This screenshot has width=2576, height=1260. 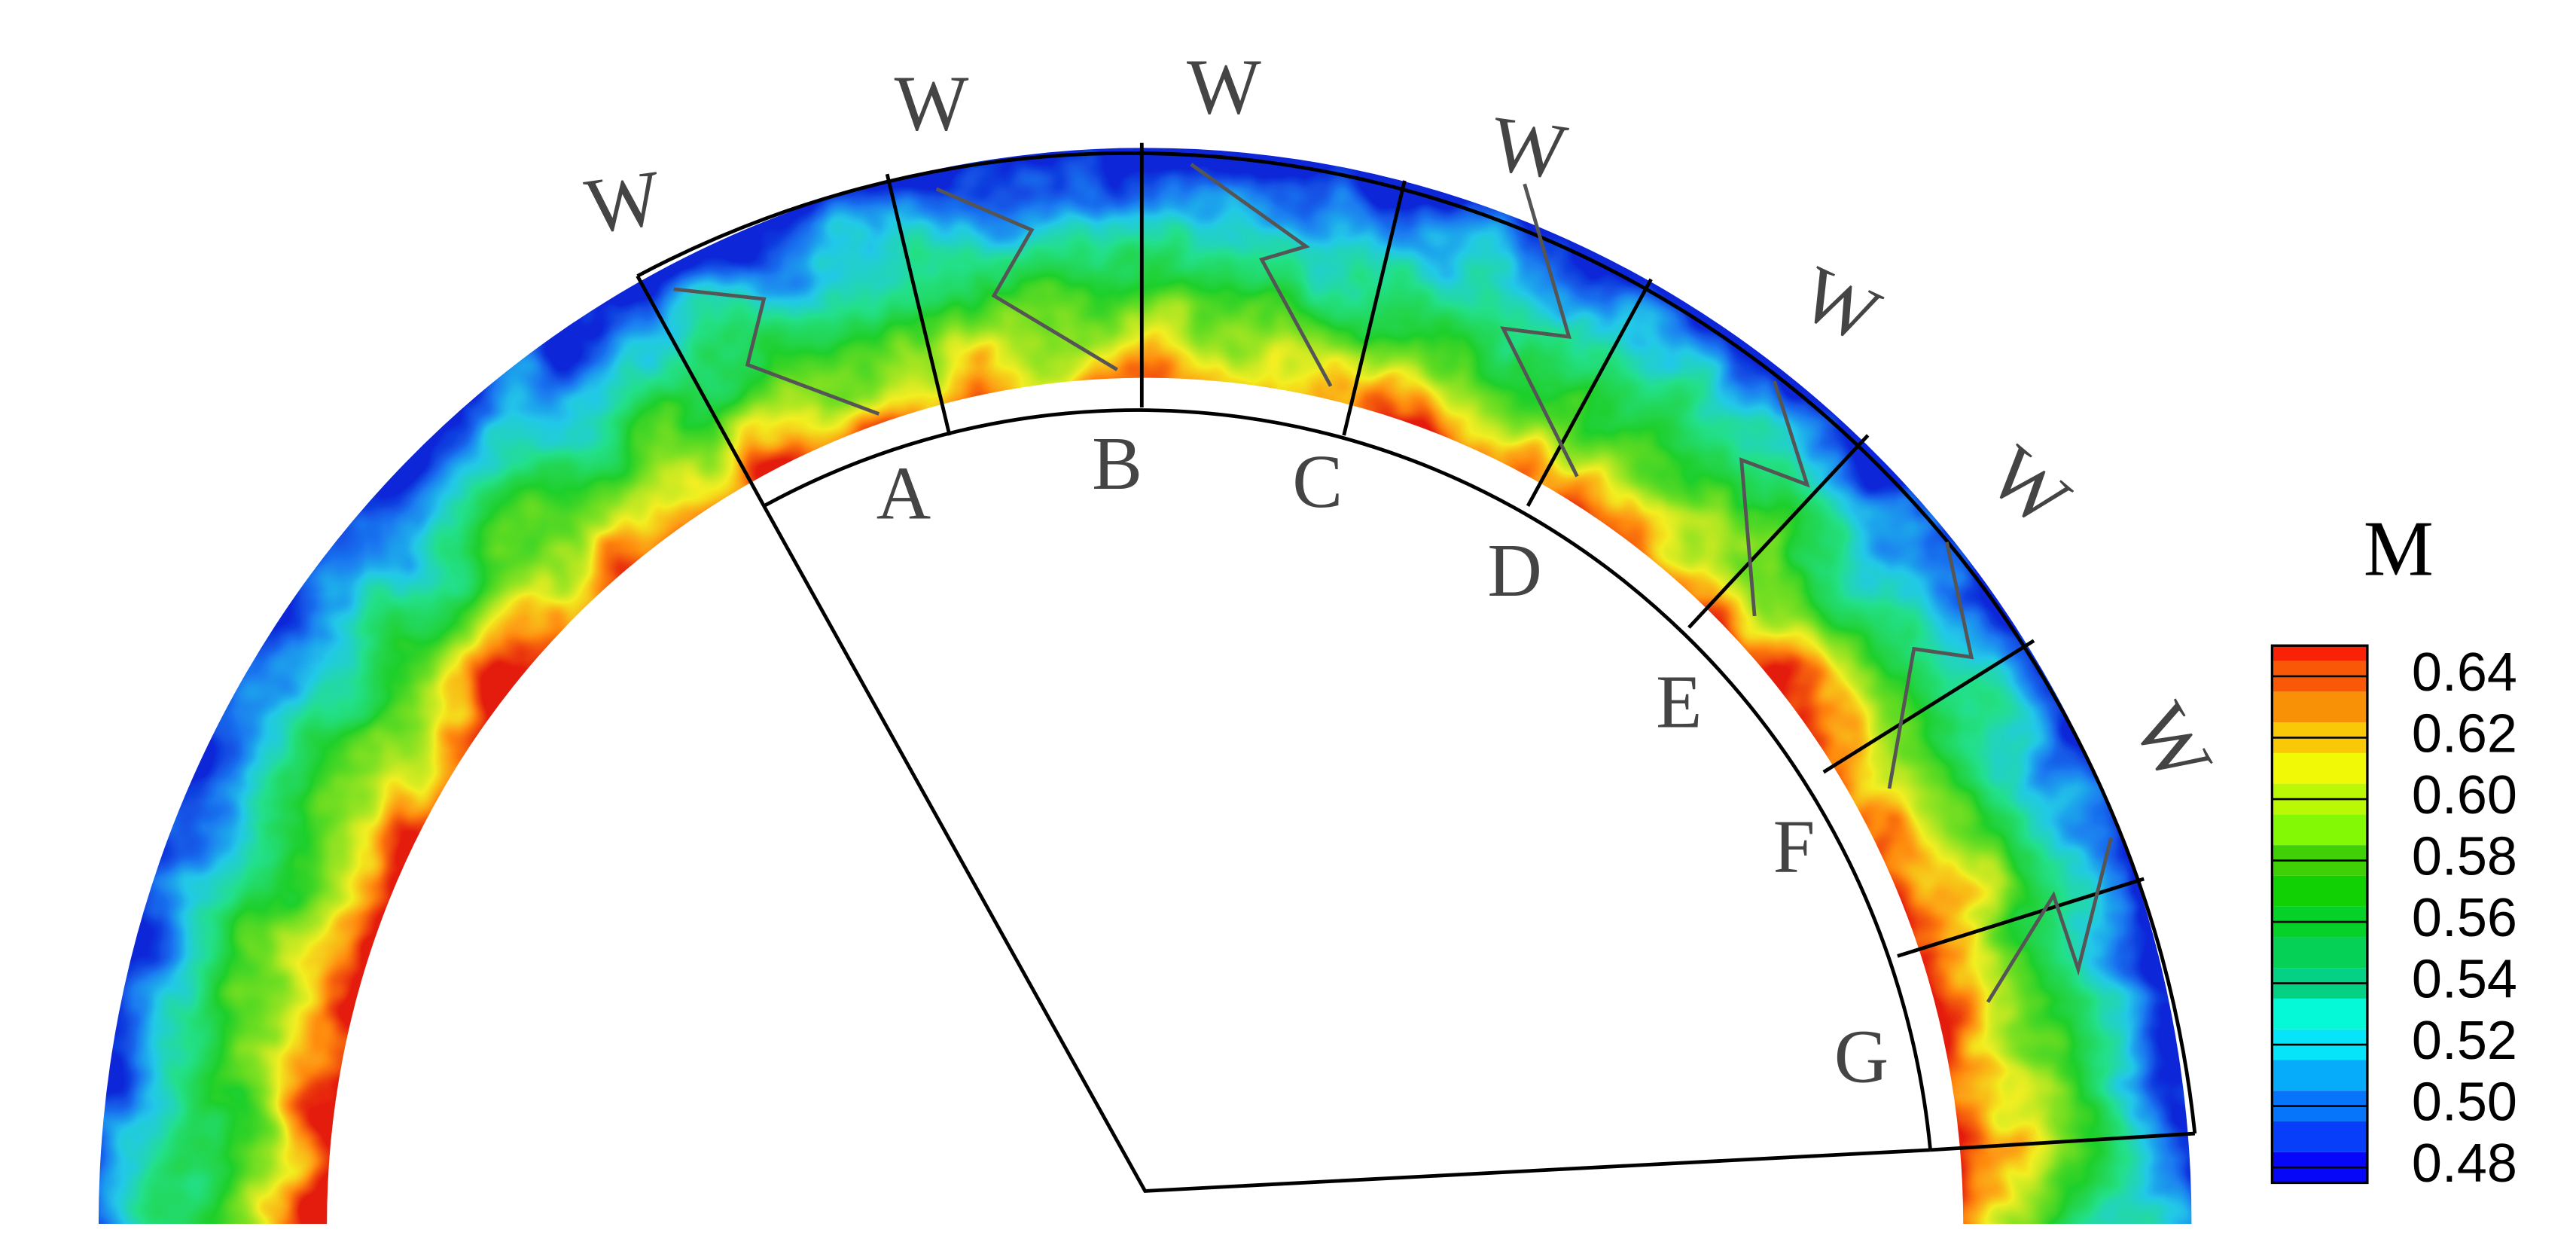 I want to click on section-label: E, so click(x=1679, y=701).